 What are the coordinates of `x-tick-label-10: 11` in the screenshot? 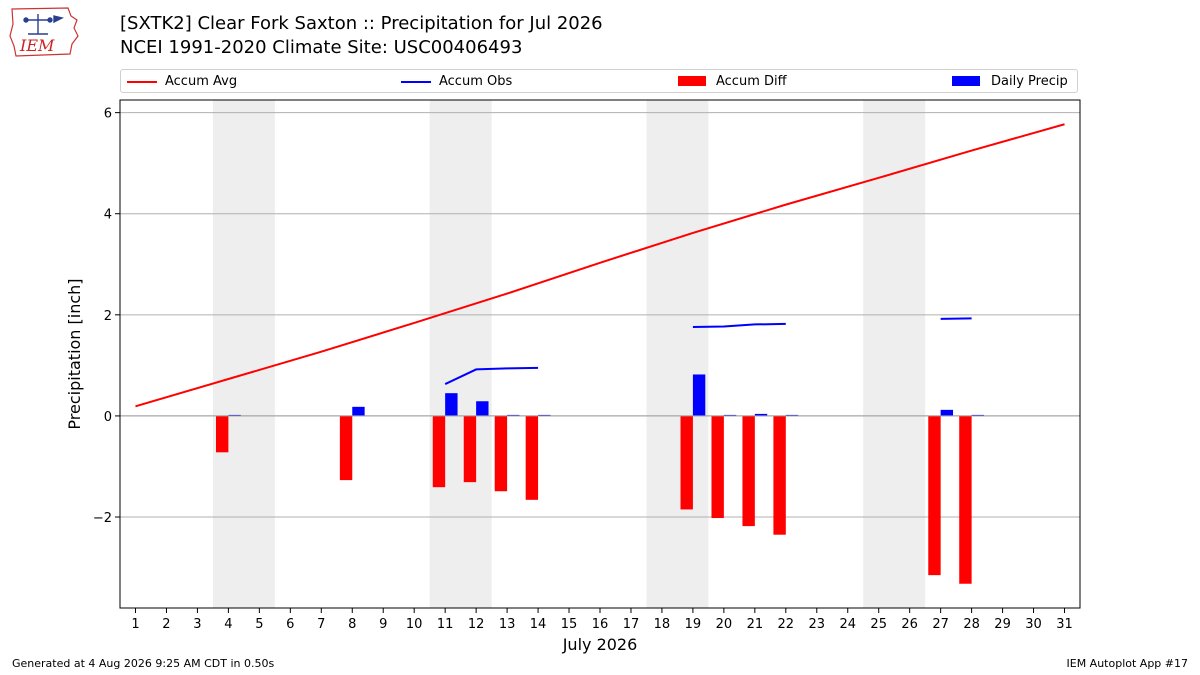 It's located at (445, 624).